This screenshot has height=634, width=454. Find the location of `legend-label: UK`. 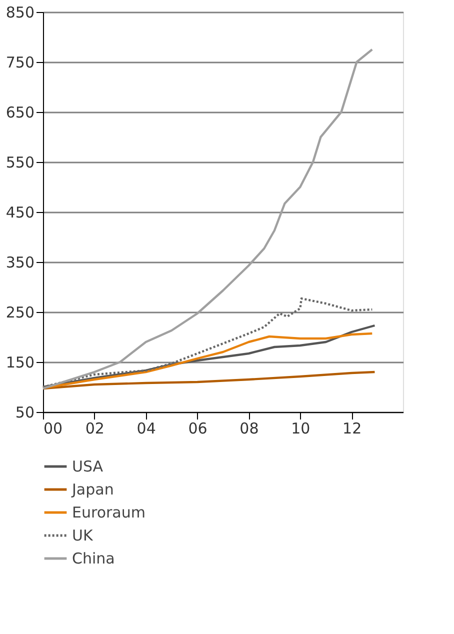

legend-label: UK is located at coordinates (83, 535).